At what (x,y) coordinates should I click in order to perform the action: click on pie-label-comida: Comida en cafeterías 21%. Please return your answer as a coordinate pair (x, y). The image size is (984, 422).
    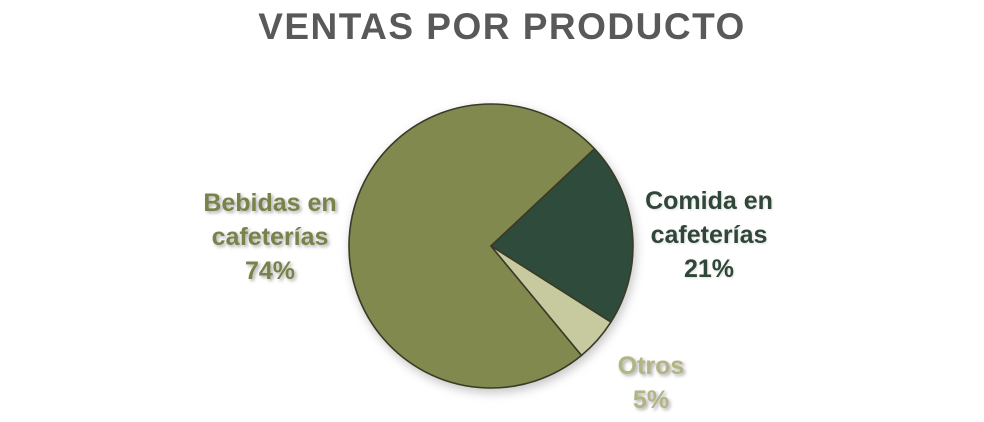
    Looking at the image, I should click on (709, 235).